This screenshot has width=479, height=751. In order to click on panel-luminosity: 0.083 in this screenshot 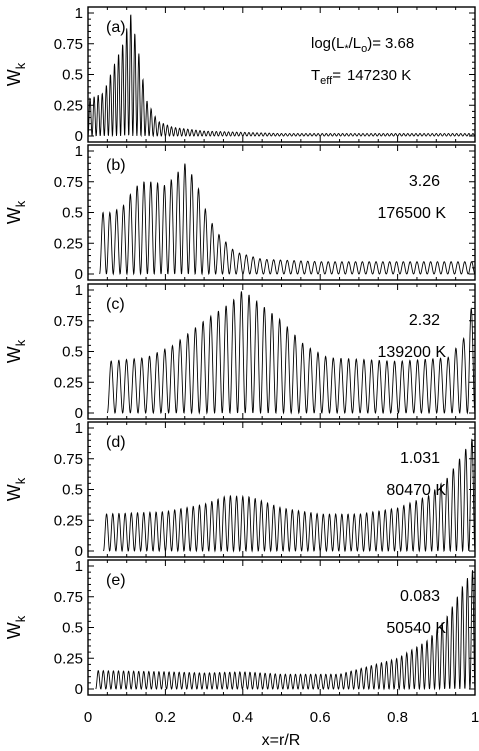, I will do `click(420, 596)`.